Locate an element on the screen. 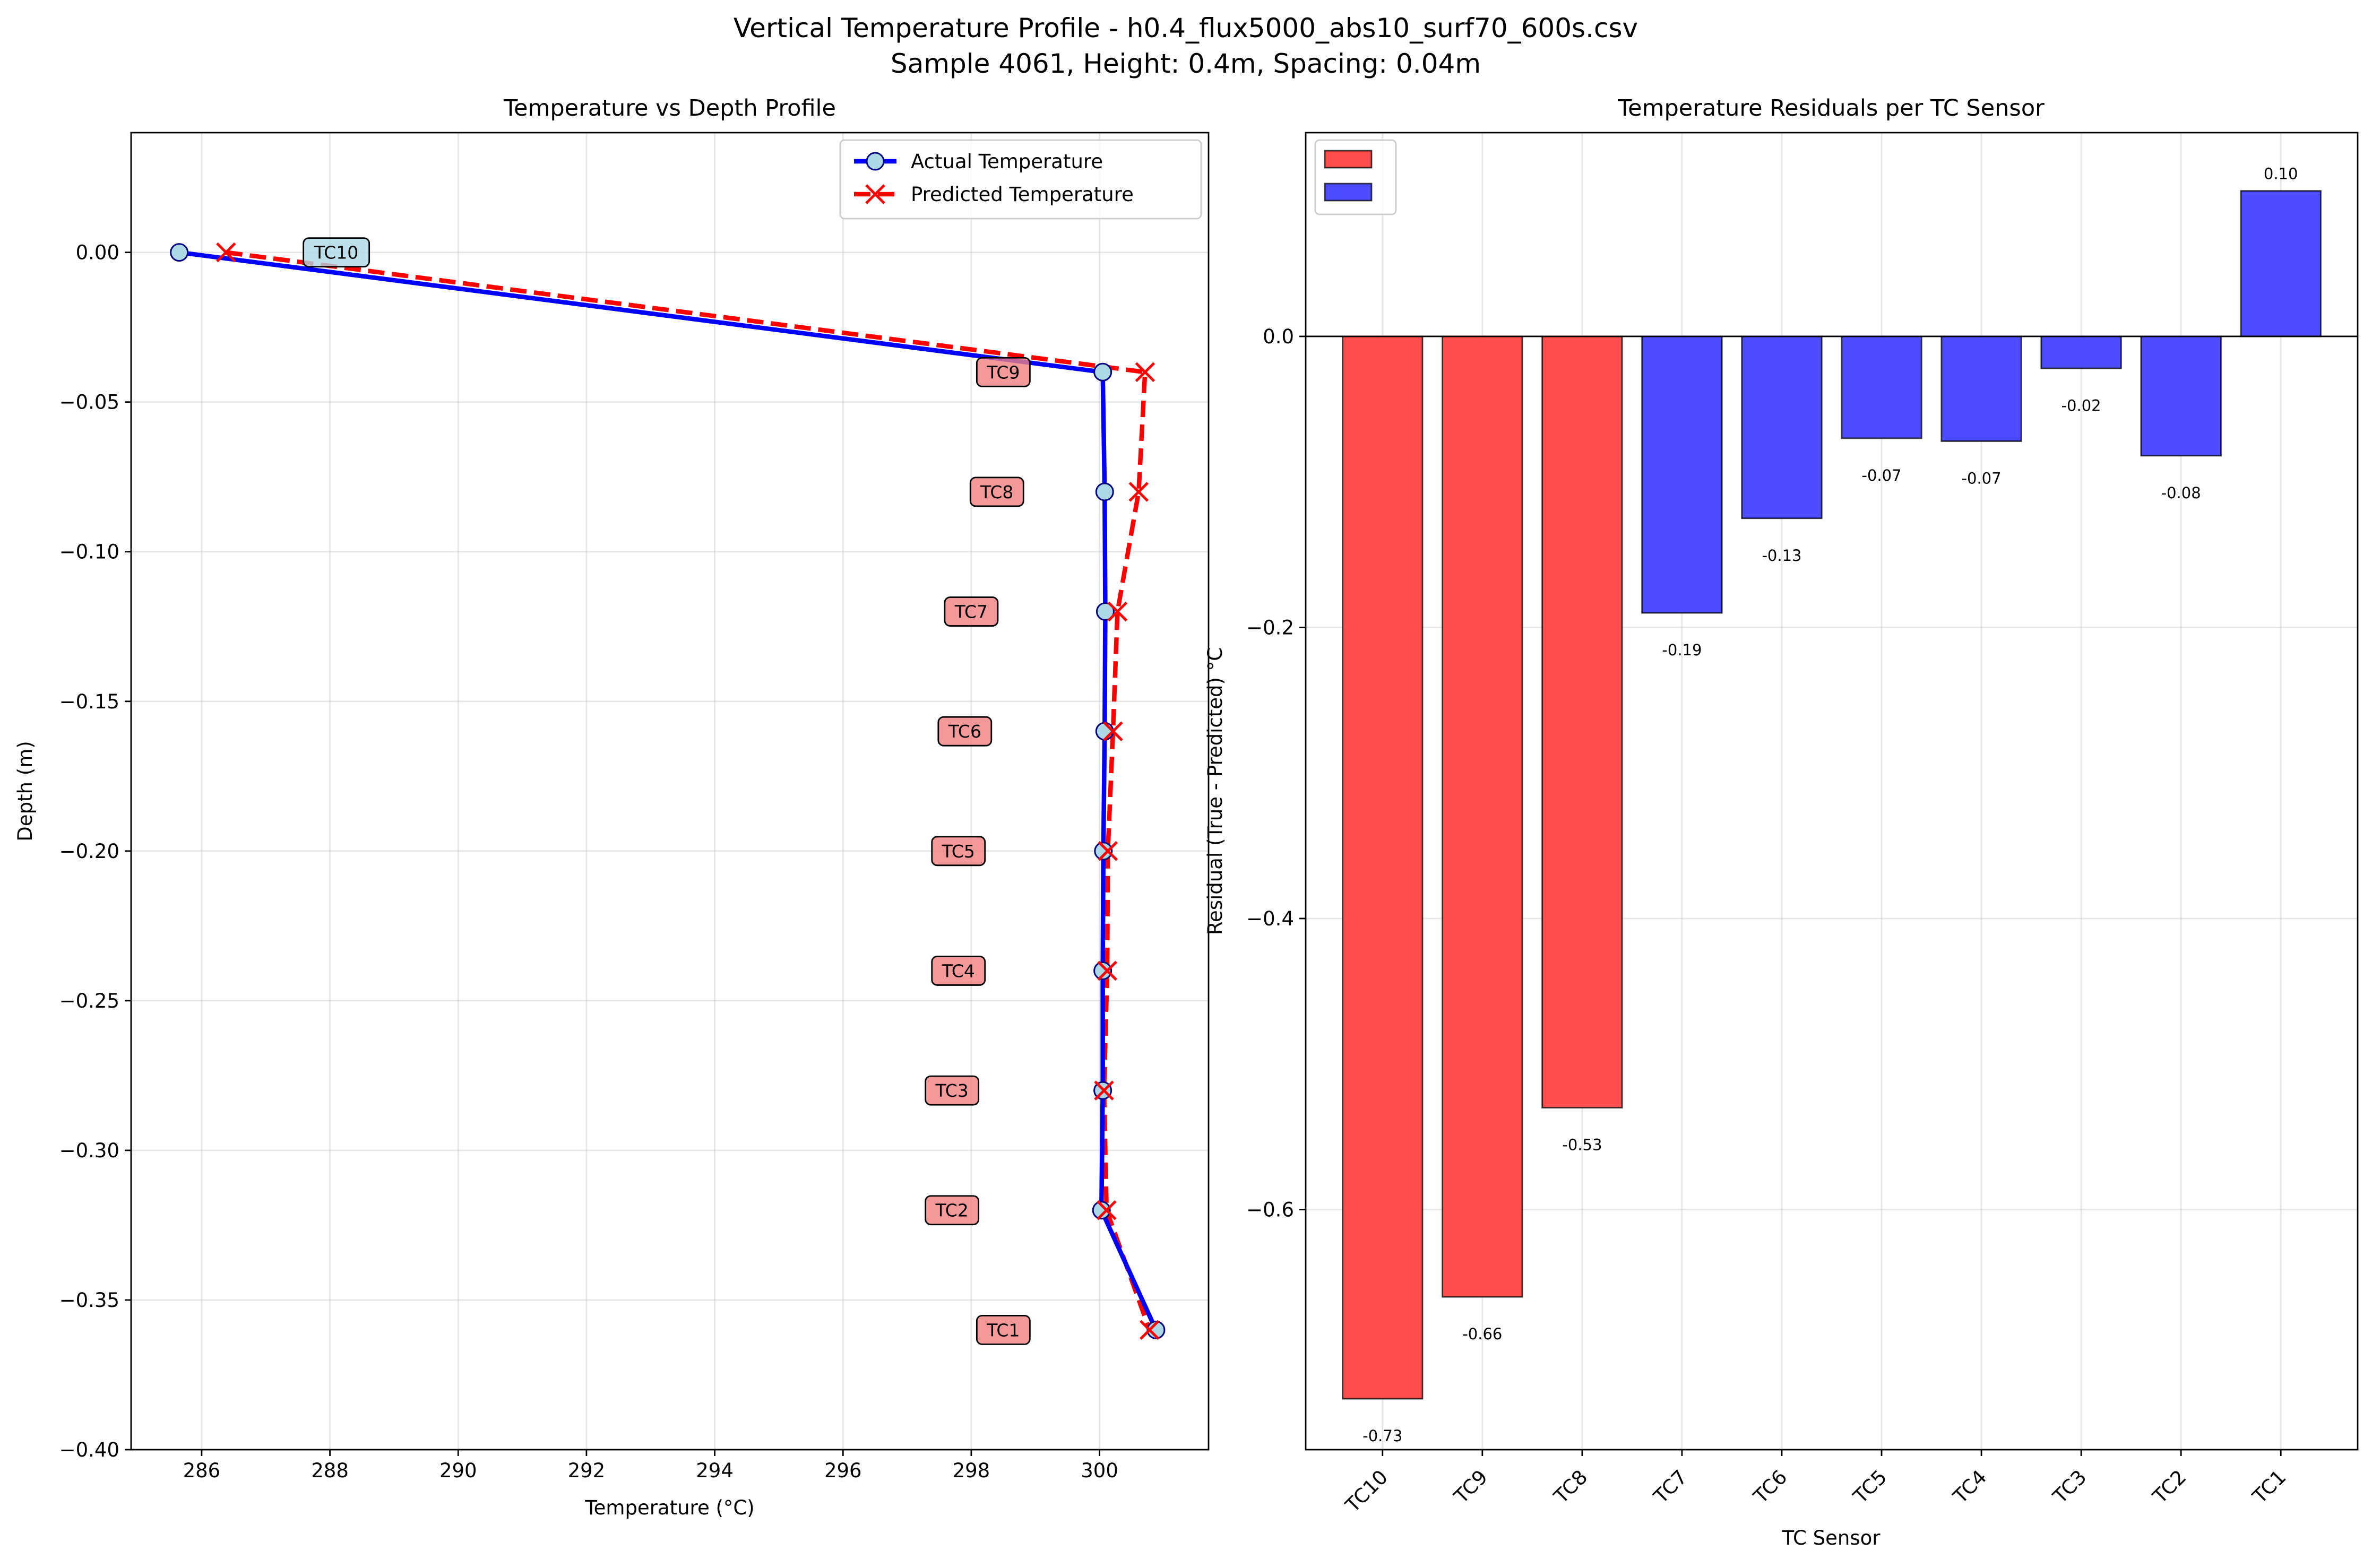 The width and height of the screenshot is (2372, 1568). profile-y-tick-label: −0.10 is located at coordinates (89, 552).